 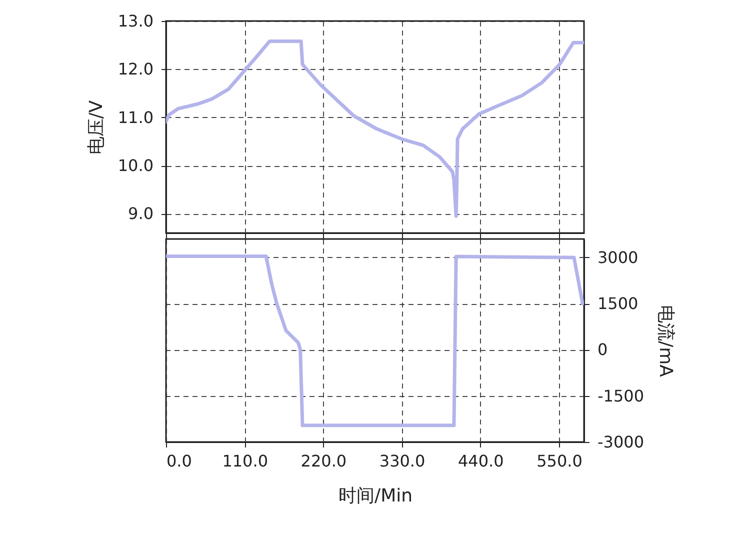 I want to click on x-tick-label: 550.0, so click(x=559, y=461).